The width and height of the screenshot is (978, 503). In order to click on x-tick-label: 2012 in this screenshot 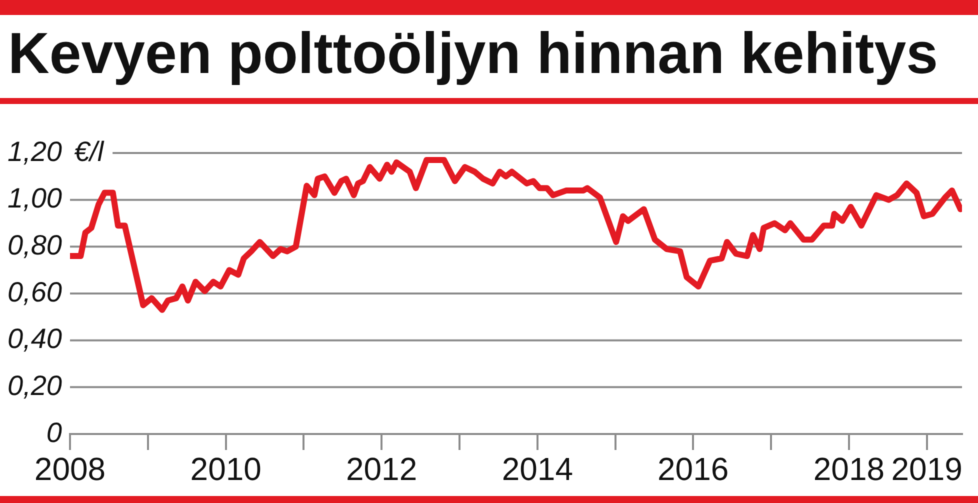, I will do `click(382, 469)`.